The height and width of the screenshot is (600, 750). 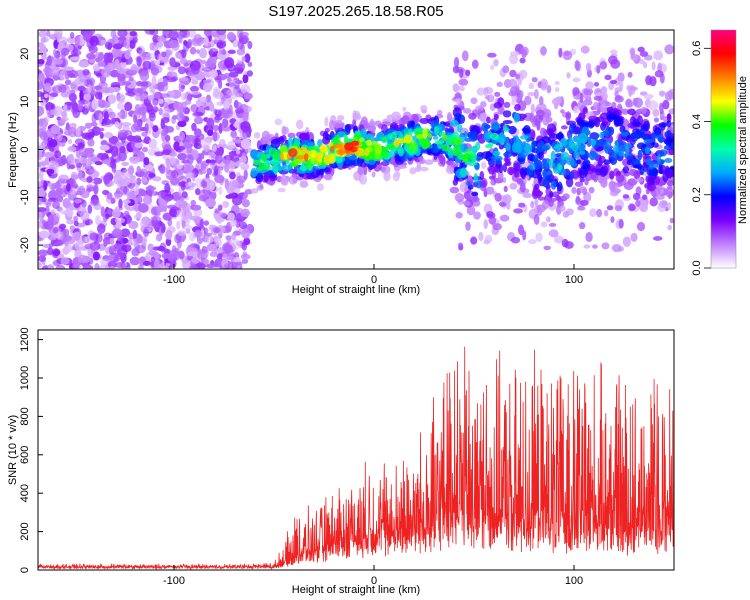 What do you see at coordinates (697, 194) in the screenshot?
I see `colorbar-tick-label: 0.2` at bounding box center [697, 194].